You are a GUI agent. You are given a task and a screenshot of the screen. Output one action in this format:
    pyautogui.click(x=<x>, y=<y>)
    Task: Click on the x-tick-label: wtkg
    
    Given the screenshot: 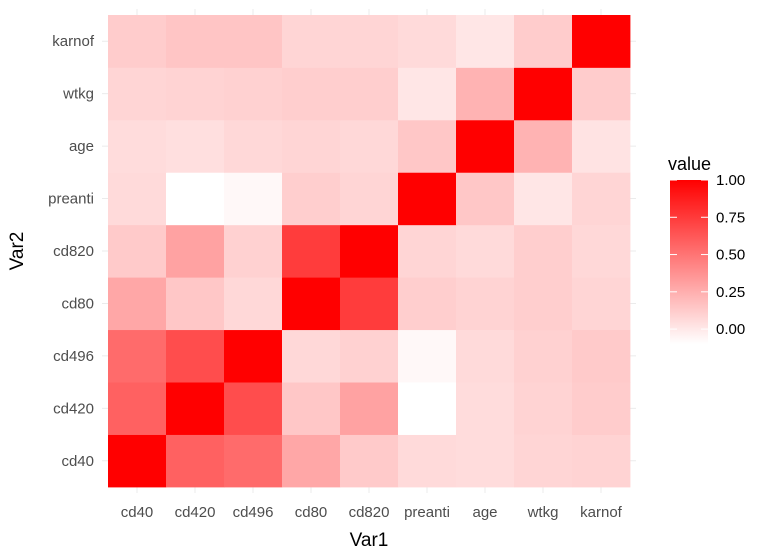 What is the action you would take?
    pyautogui.click(x=543, y=512)
    